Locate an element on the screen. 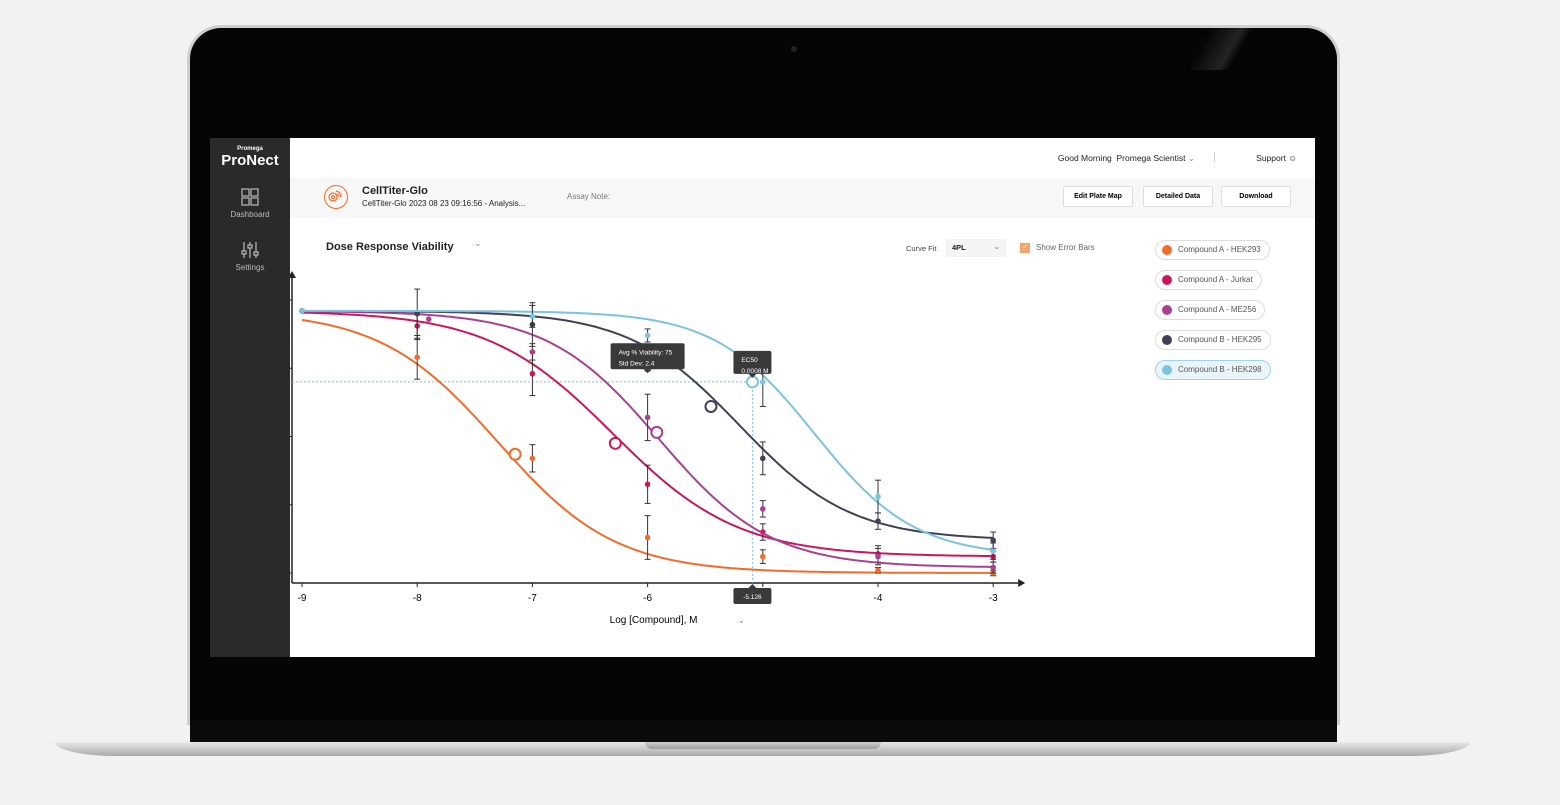 Image resolution: width=1560 pixels, height=805 pixels. legend-label: Compound B - HEK298 is located at coordinates (1220, 369).